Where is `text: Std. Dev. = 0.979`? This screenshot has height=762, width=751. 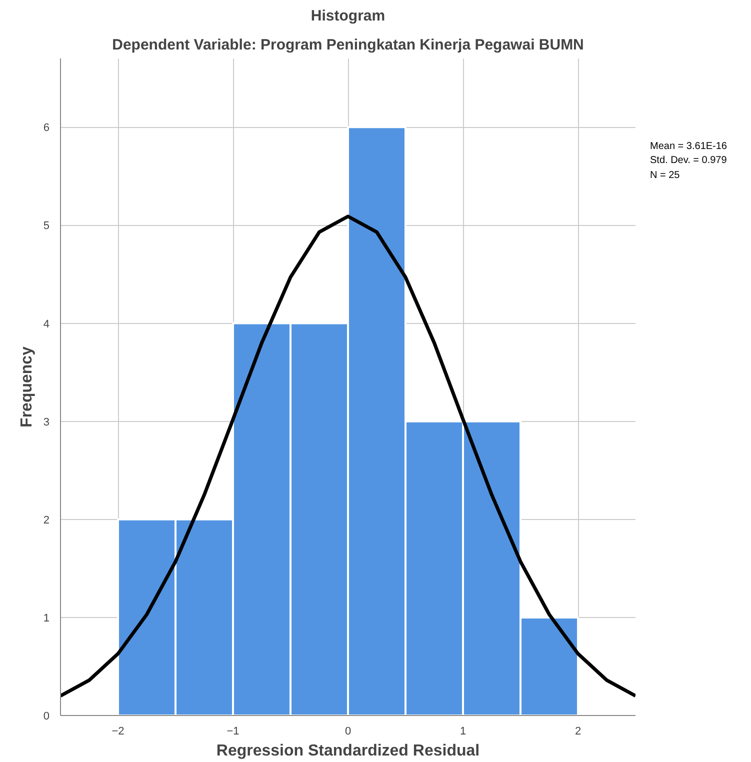 text: Std. Dev. = 0.979 is located at coordinates (688, 161).